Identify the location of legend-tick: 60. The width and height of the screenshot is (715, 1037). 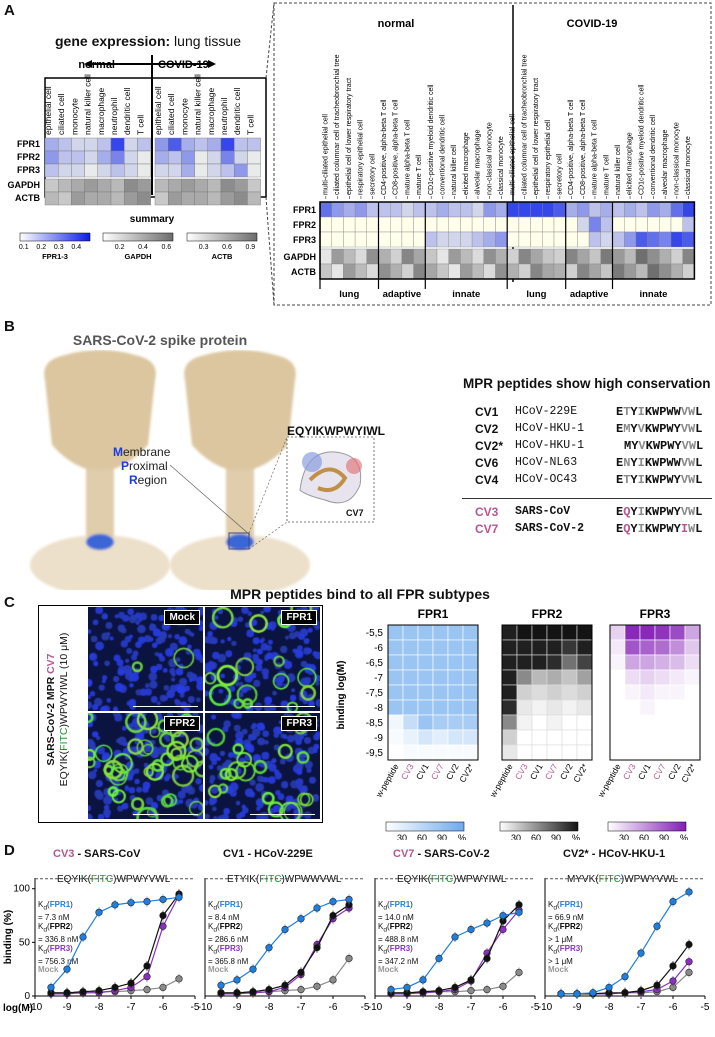
(644, 836).